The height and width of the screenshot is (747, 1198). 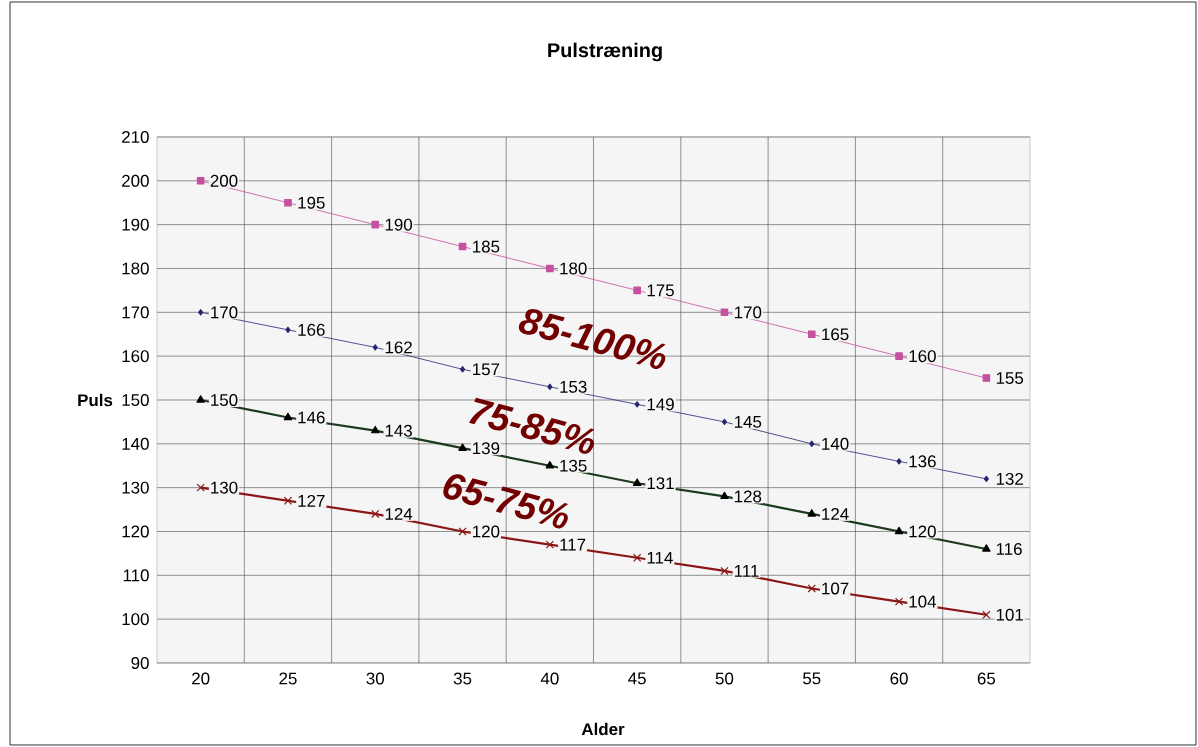 What do you see at coordinates (603, 729) in the screenshot?
I see `x-axis-title: Alder` at bounding box center [603, 729].